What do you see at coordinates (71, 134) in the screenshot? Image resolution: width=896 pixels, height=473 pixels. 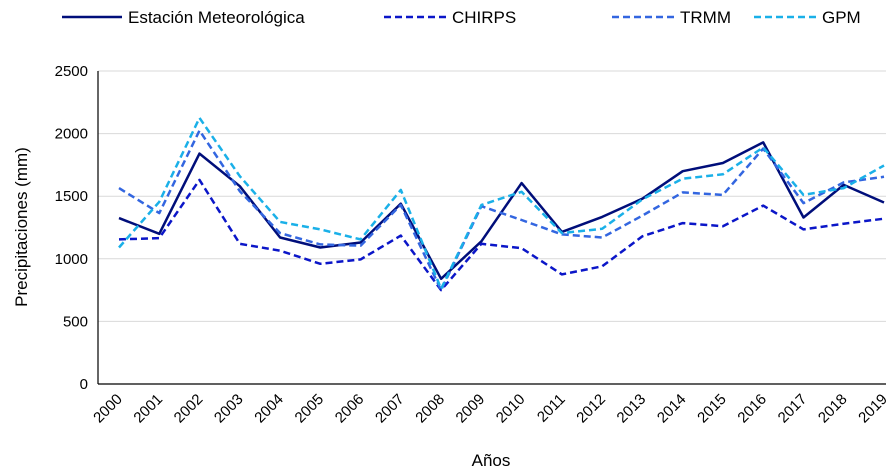 I see `y-tick-label: 2000` at bounding box center [71, 134].